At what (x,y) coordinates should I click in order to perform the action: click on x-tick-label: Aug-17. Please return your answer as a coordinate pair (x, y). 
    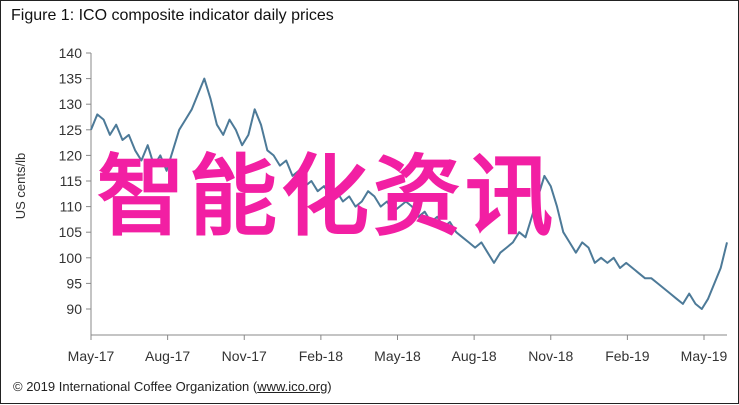
    Looking at the image, I should click on (167, 356).